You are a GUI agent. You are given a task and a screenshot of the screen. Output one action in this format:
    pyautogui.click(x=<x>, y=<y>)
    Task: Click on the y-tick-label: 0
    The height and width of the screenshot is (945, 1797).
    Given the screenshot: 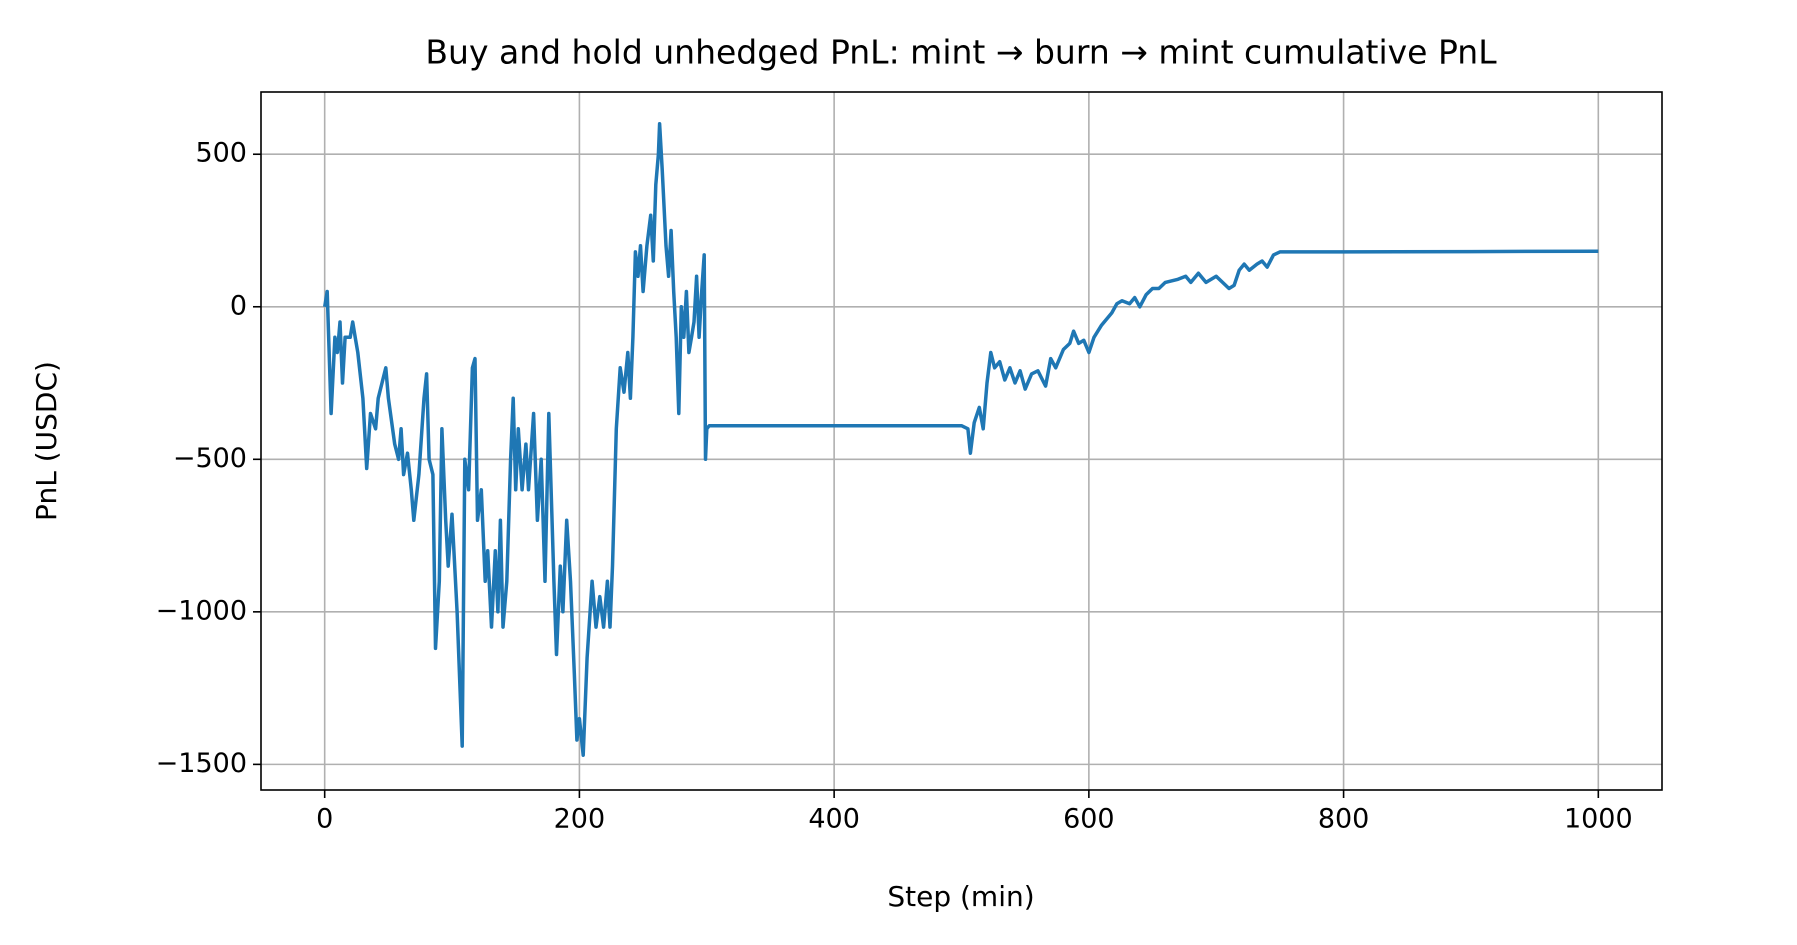 What is the action you would take?
    pyautogui.click(x=238, y=305)
    